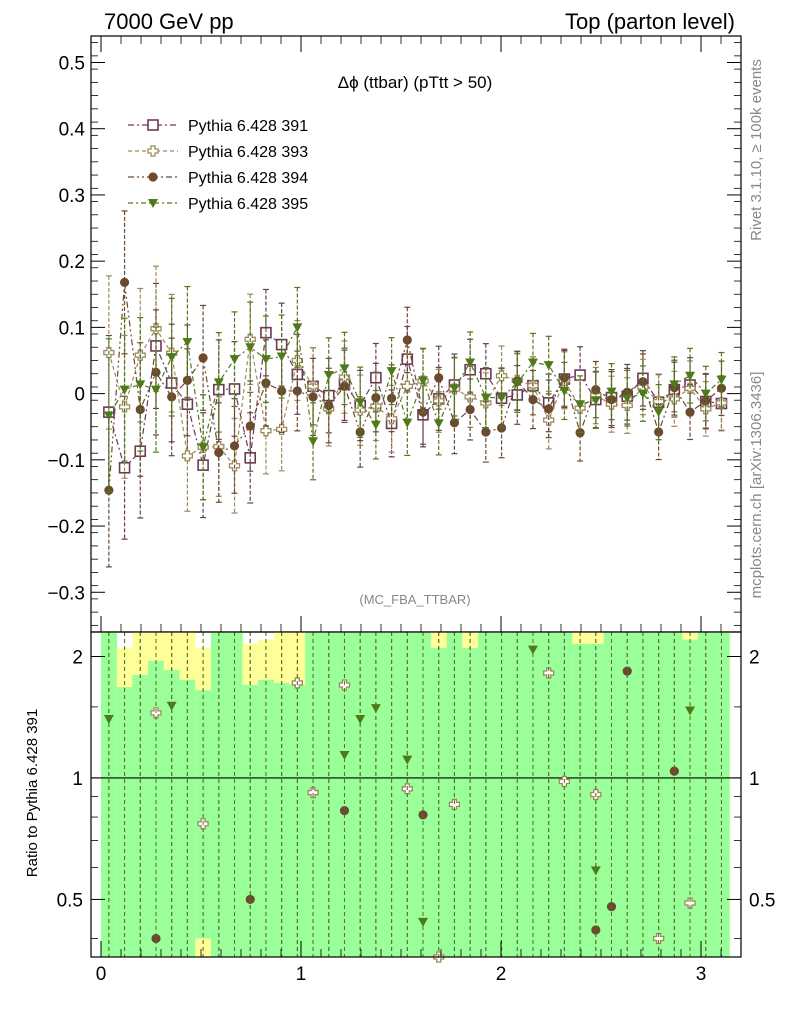 The image size is (786, 1024). Describe the element at coordinates (72, 63) in the screenshot. I see `y-tick-label: 0.5` at that location.